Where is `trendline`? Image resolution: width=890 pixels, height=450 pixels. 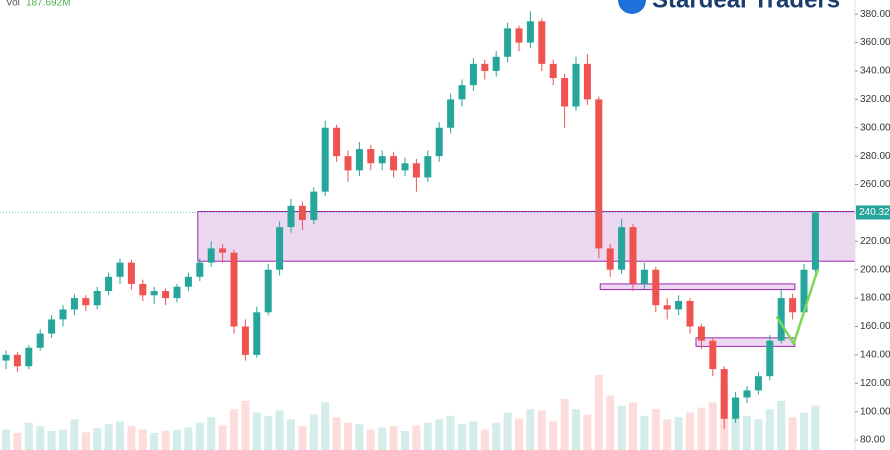 trendline is located at coordinates (797, 308).